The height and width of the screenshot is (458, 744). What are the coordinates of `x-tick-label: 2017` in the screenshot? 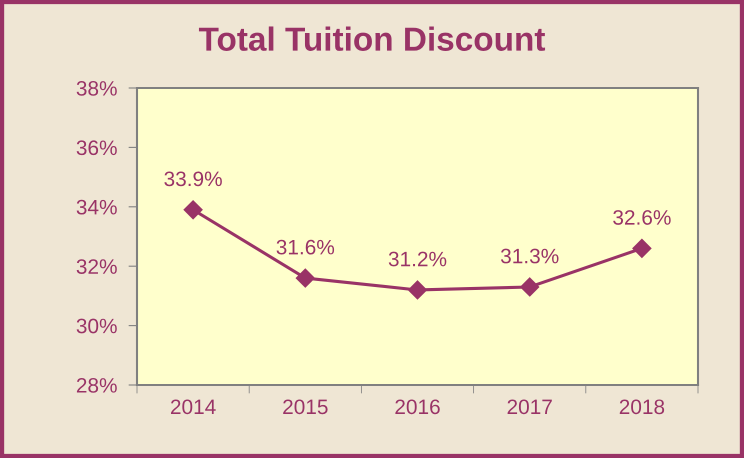 It's located at (530, 406).